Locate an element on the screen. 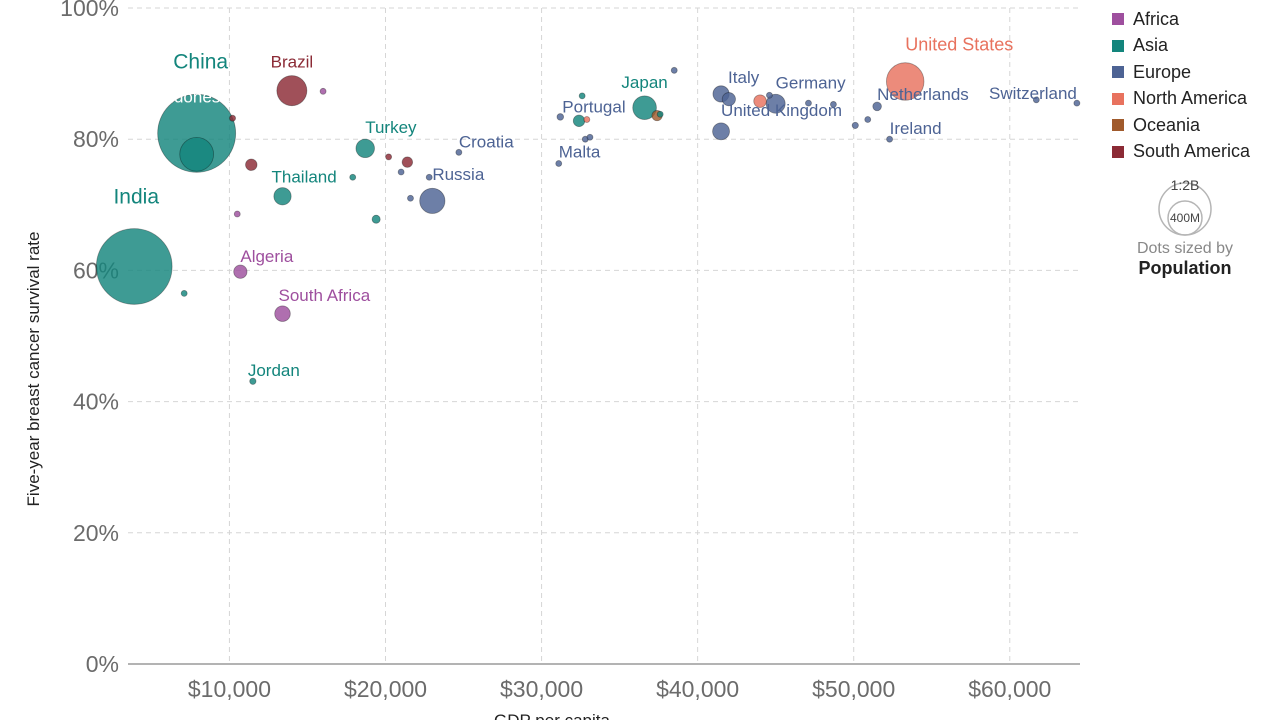 This screenshot has height=720, width=1280. point-label: Netherlands is located at coordinates (923, 94).